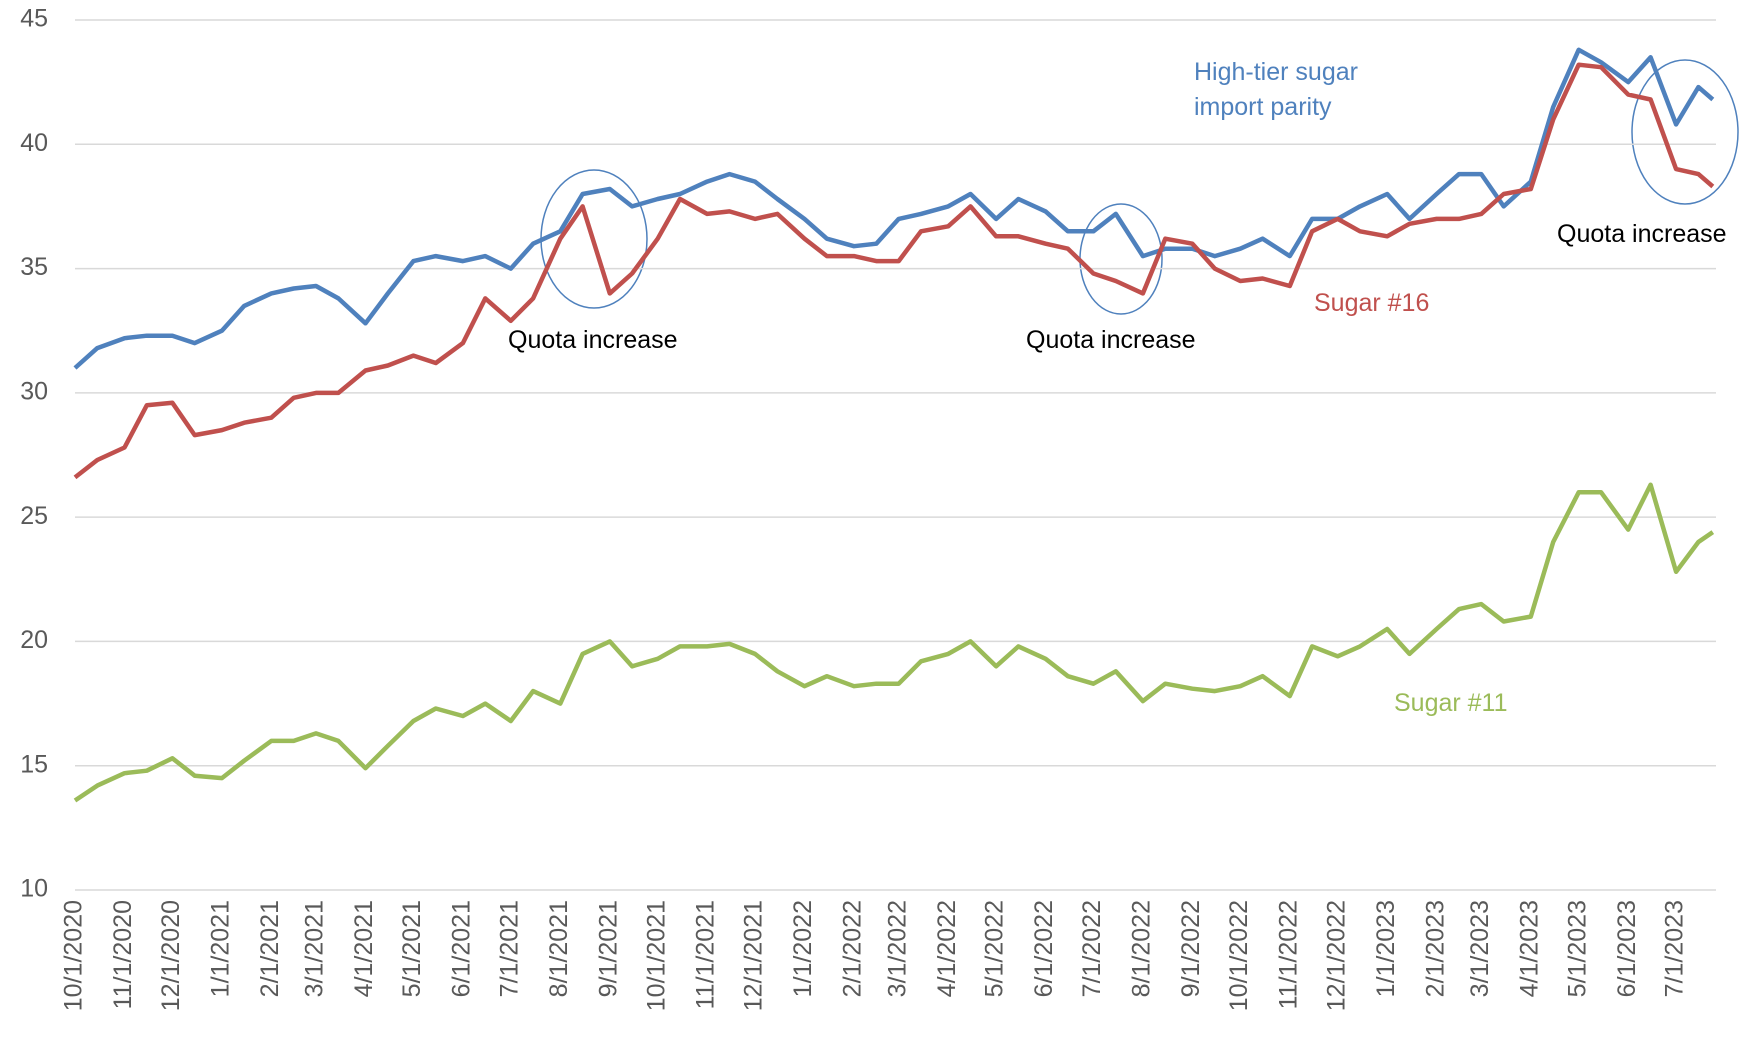 This screenshot has width=1748, height=1047. Describe the element at coordinates (1372, 303) in the screenshot. I see `series-label: Sugar #16` at that location.